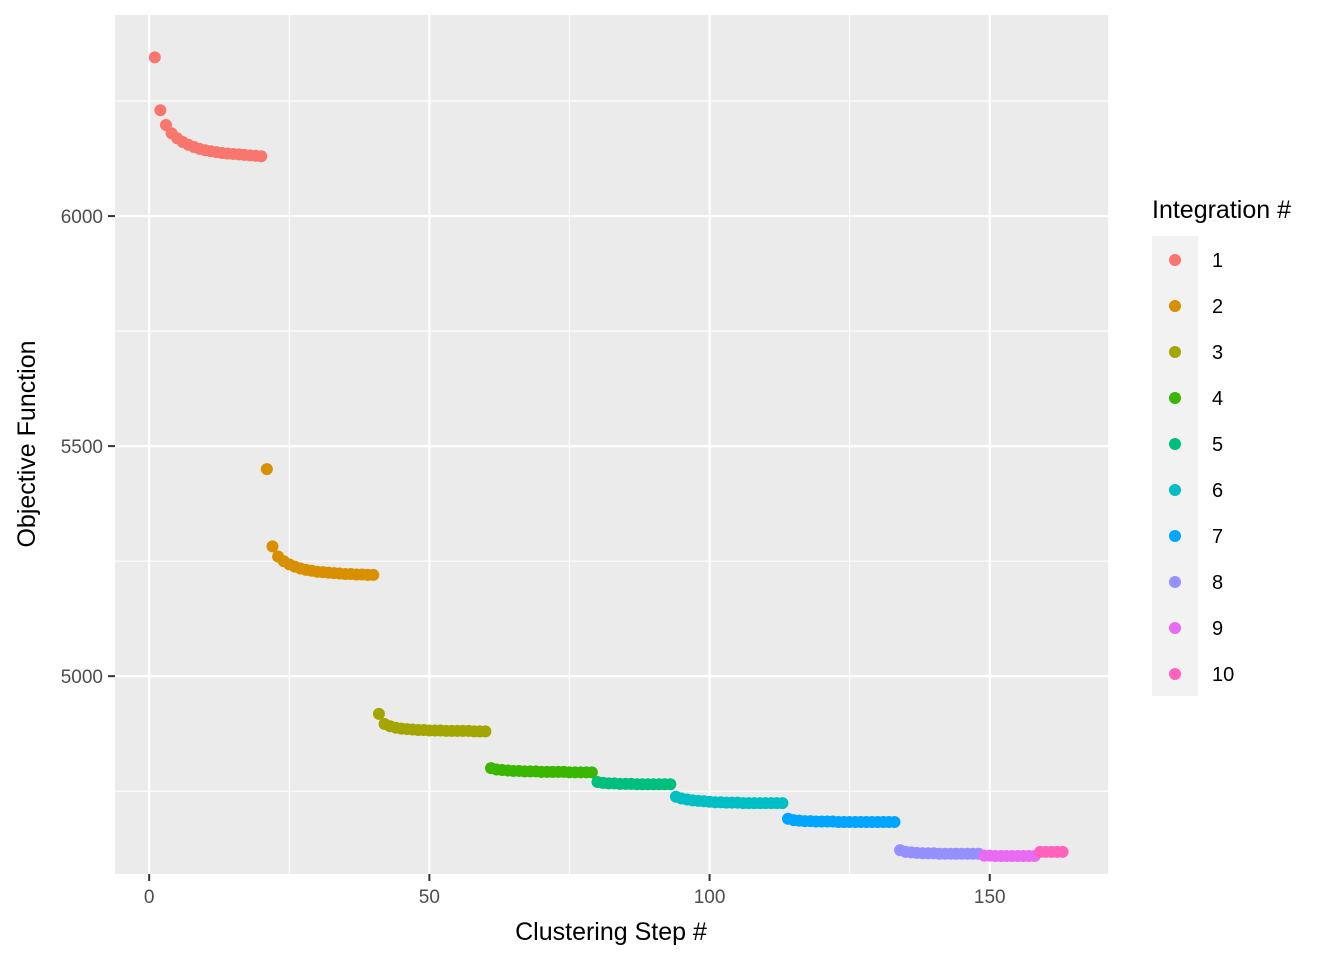 This screenshot has height=960, width=1344. What do you see at coordinates (710, 897) in the screenshot?
I see `x-tick-label: 100` at bounding box center [710, 897].